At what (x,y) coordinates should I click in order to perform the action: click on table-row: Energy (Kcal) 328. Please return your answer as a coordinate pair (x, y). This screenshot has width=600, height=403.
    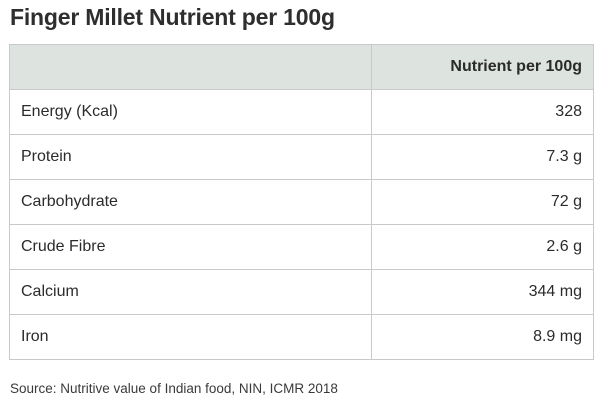
    Looking at the image, I should click on (301, 112).